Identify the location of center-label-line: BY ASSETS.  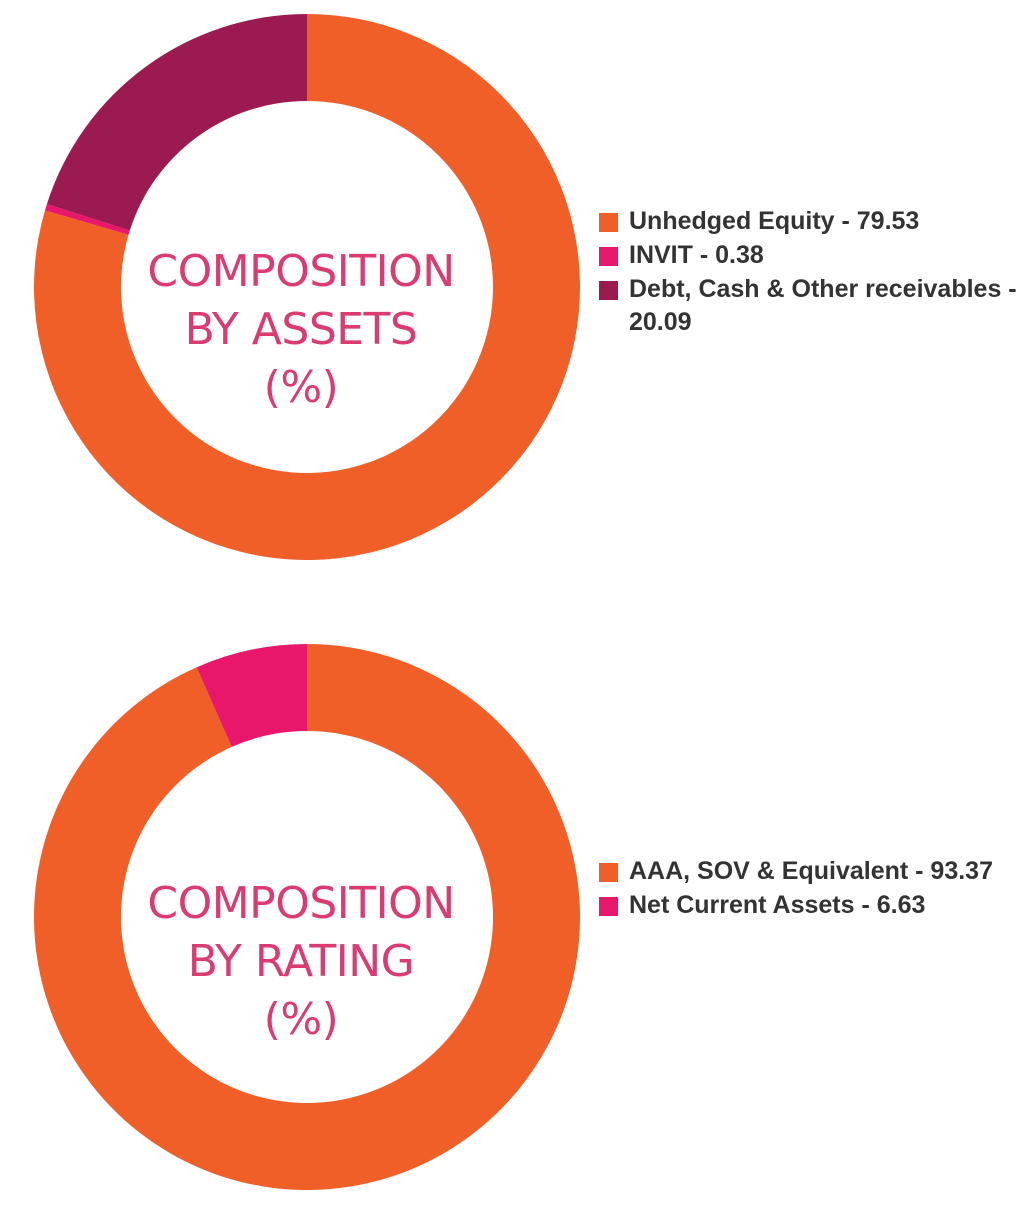
(301, 329).